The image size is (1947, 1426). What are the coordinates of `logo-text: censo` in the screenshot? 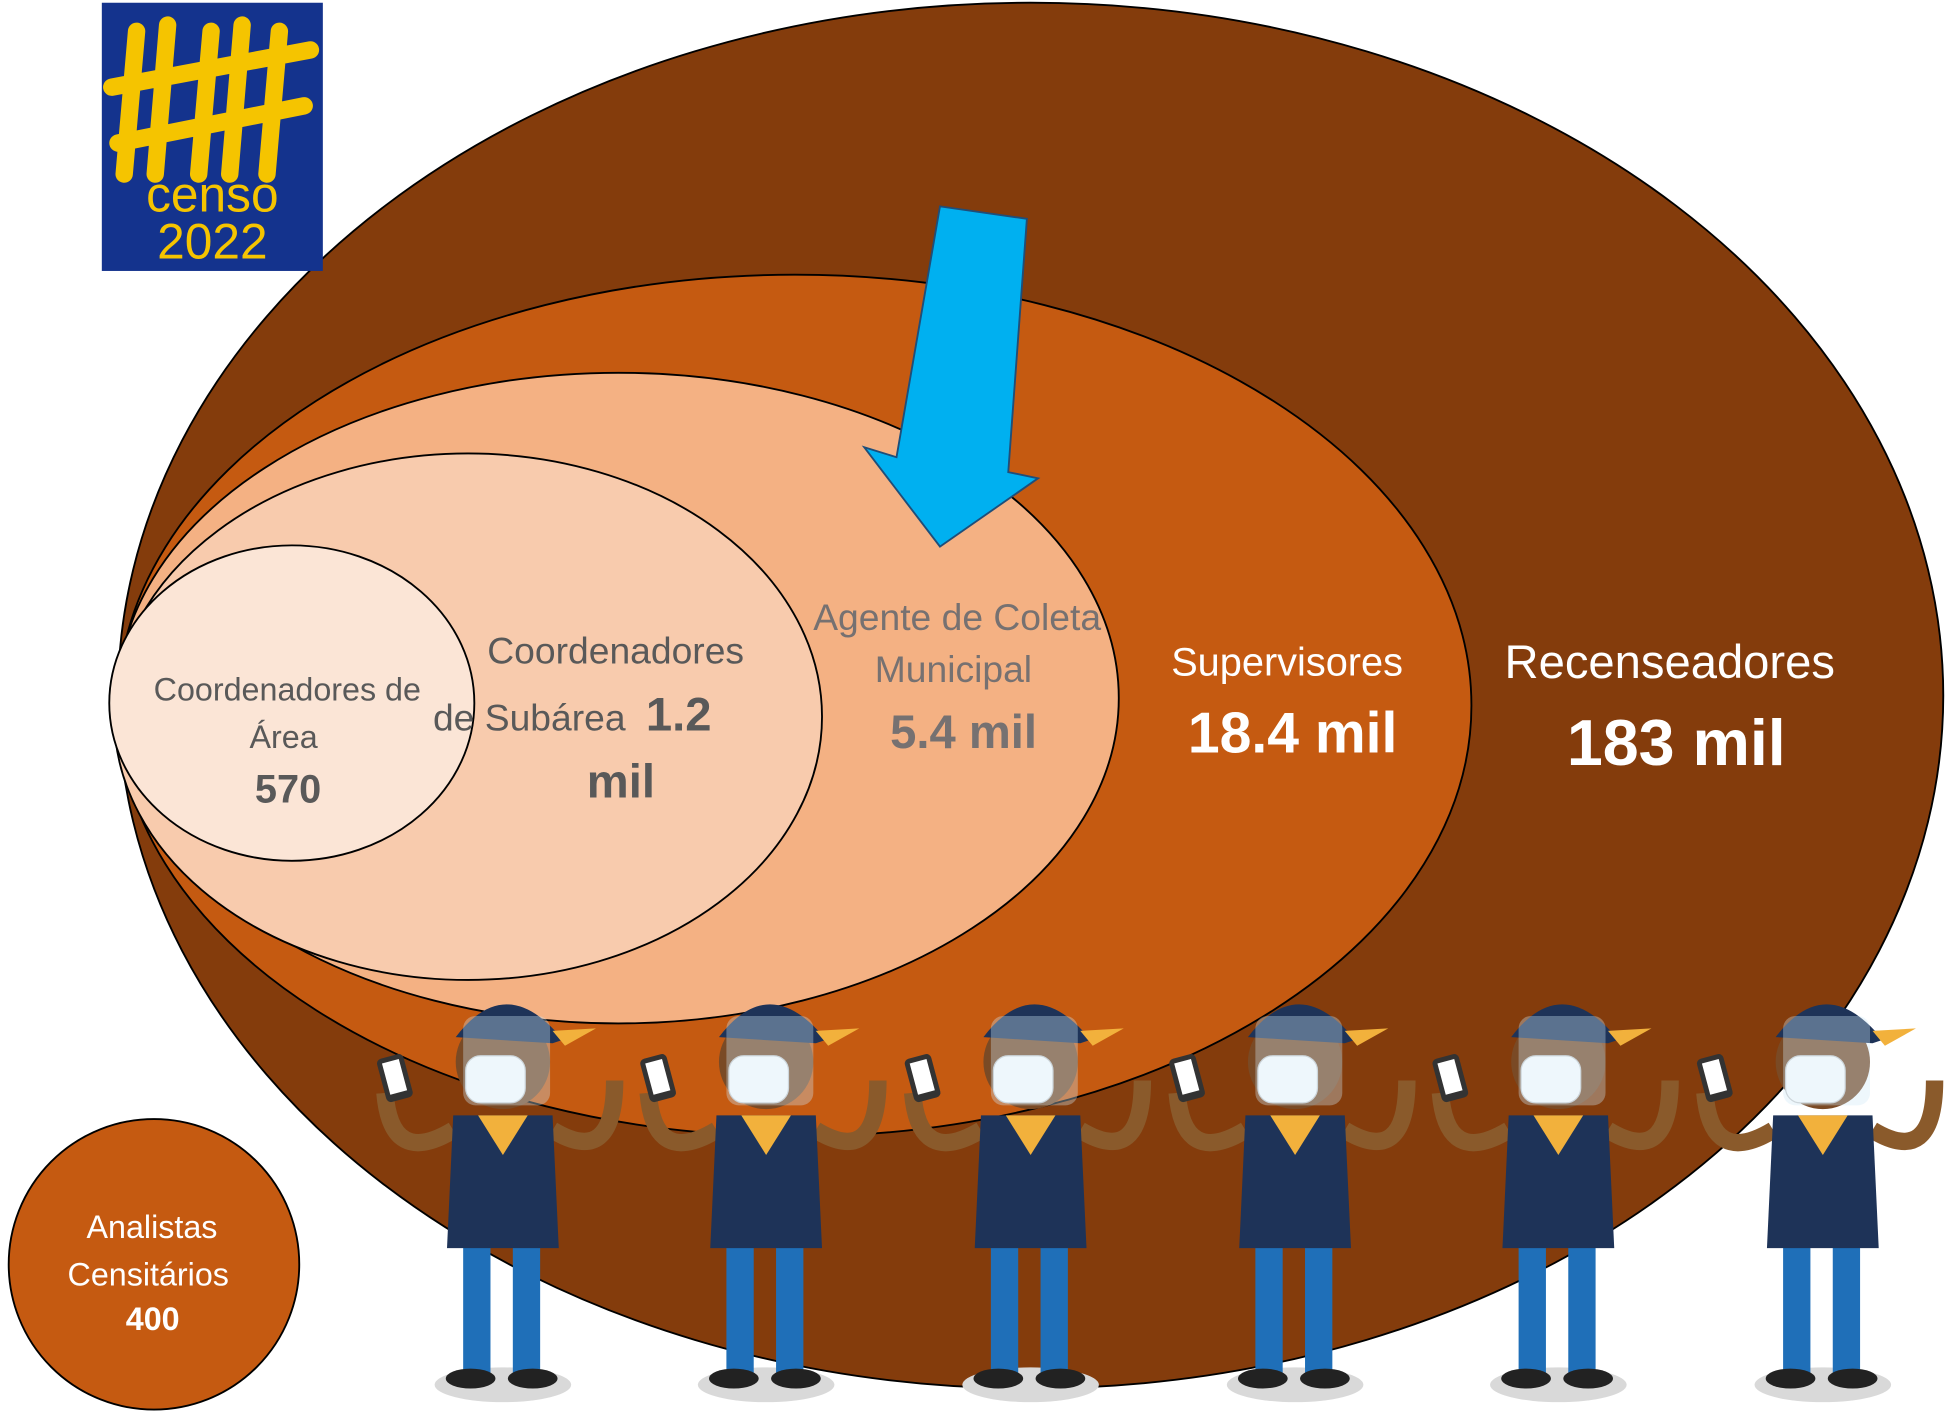 It's located at (212, 194).